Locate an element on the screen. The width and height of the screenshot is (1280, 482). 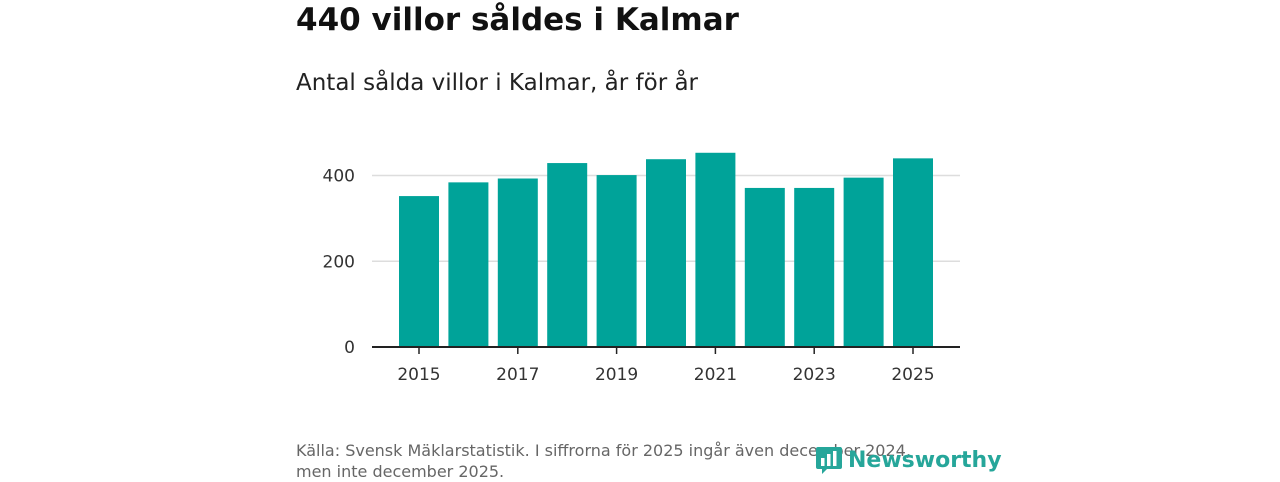
newsworthy-logo: Newsworthy is located at coordinates (908, 460).